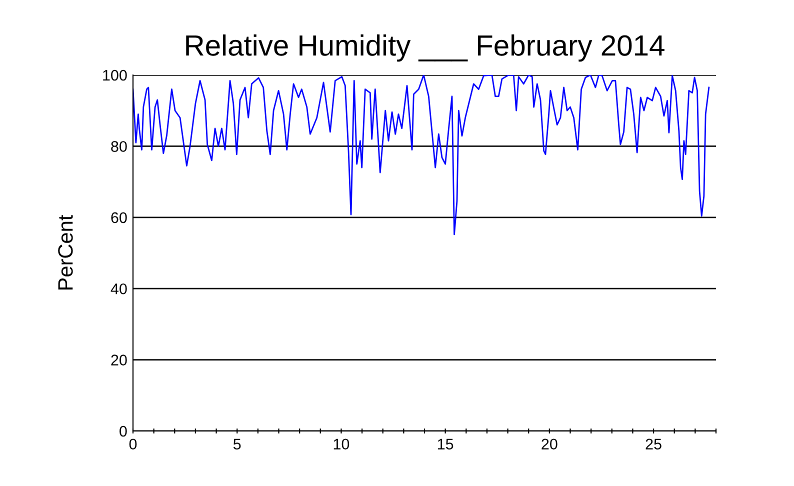 This screenshot has height=486, width=794. I want to click on x-tick-label: 25, so click(654, 444).